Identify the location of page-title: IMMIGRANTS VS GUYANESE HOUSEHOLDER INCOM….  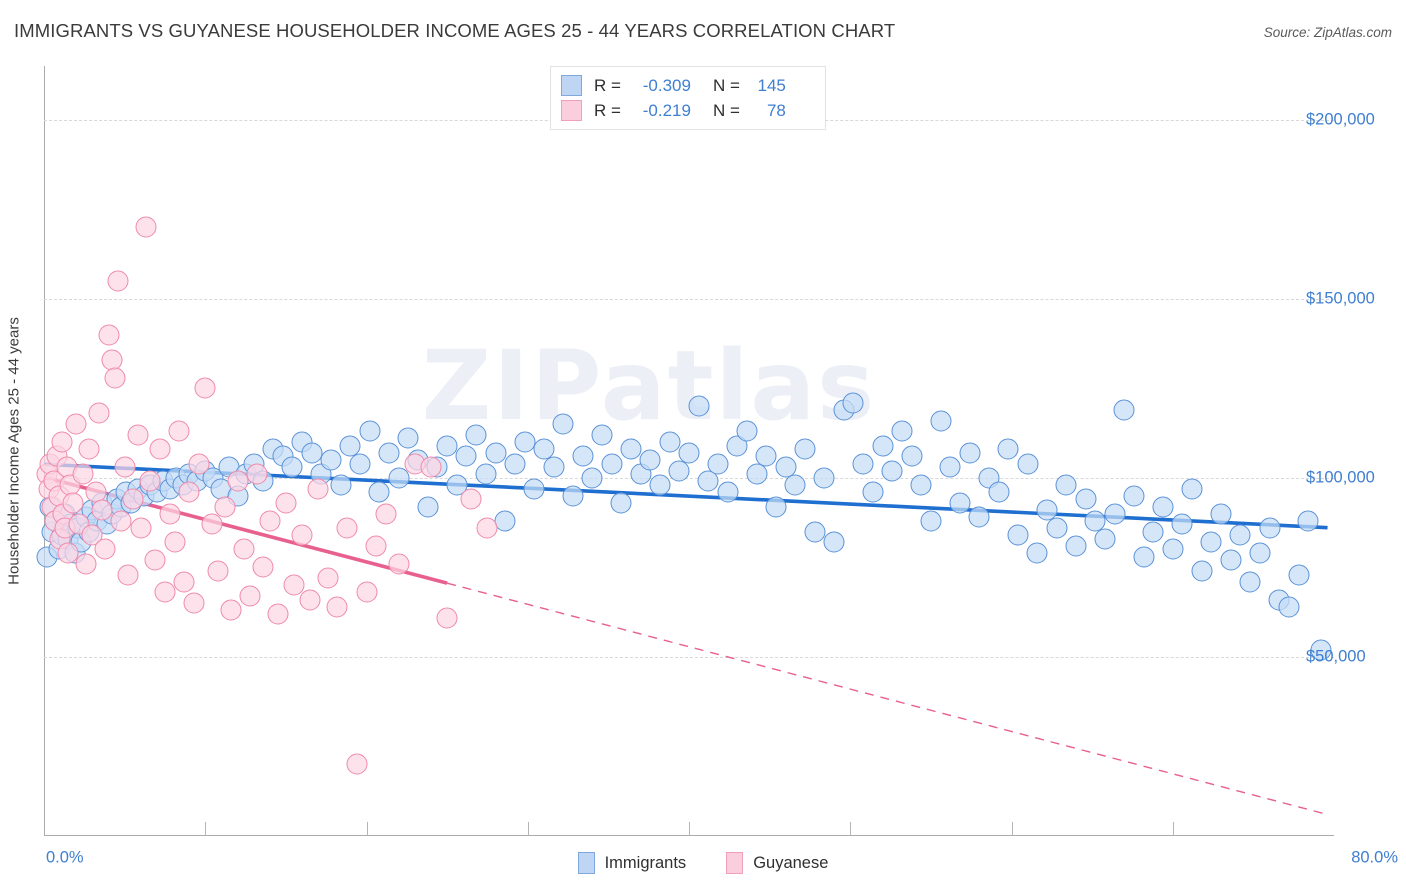
(455, 30).